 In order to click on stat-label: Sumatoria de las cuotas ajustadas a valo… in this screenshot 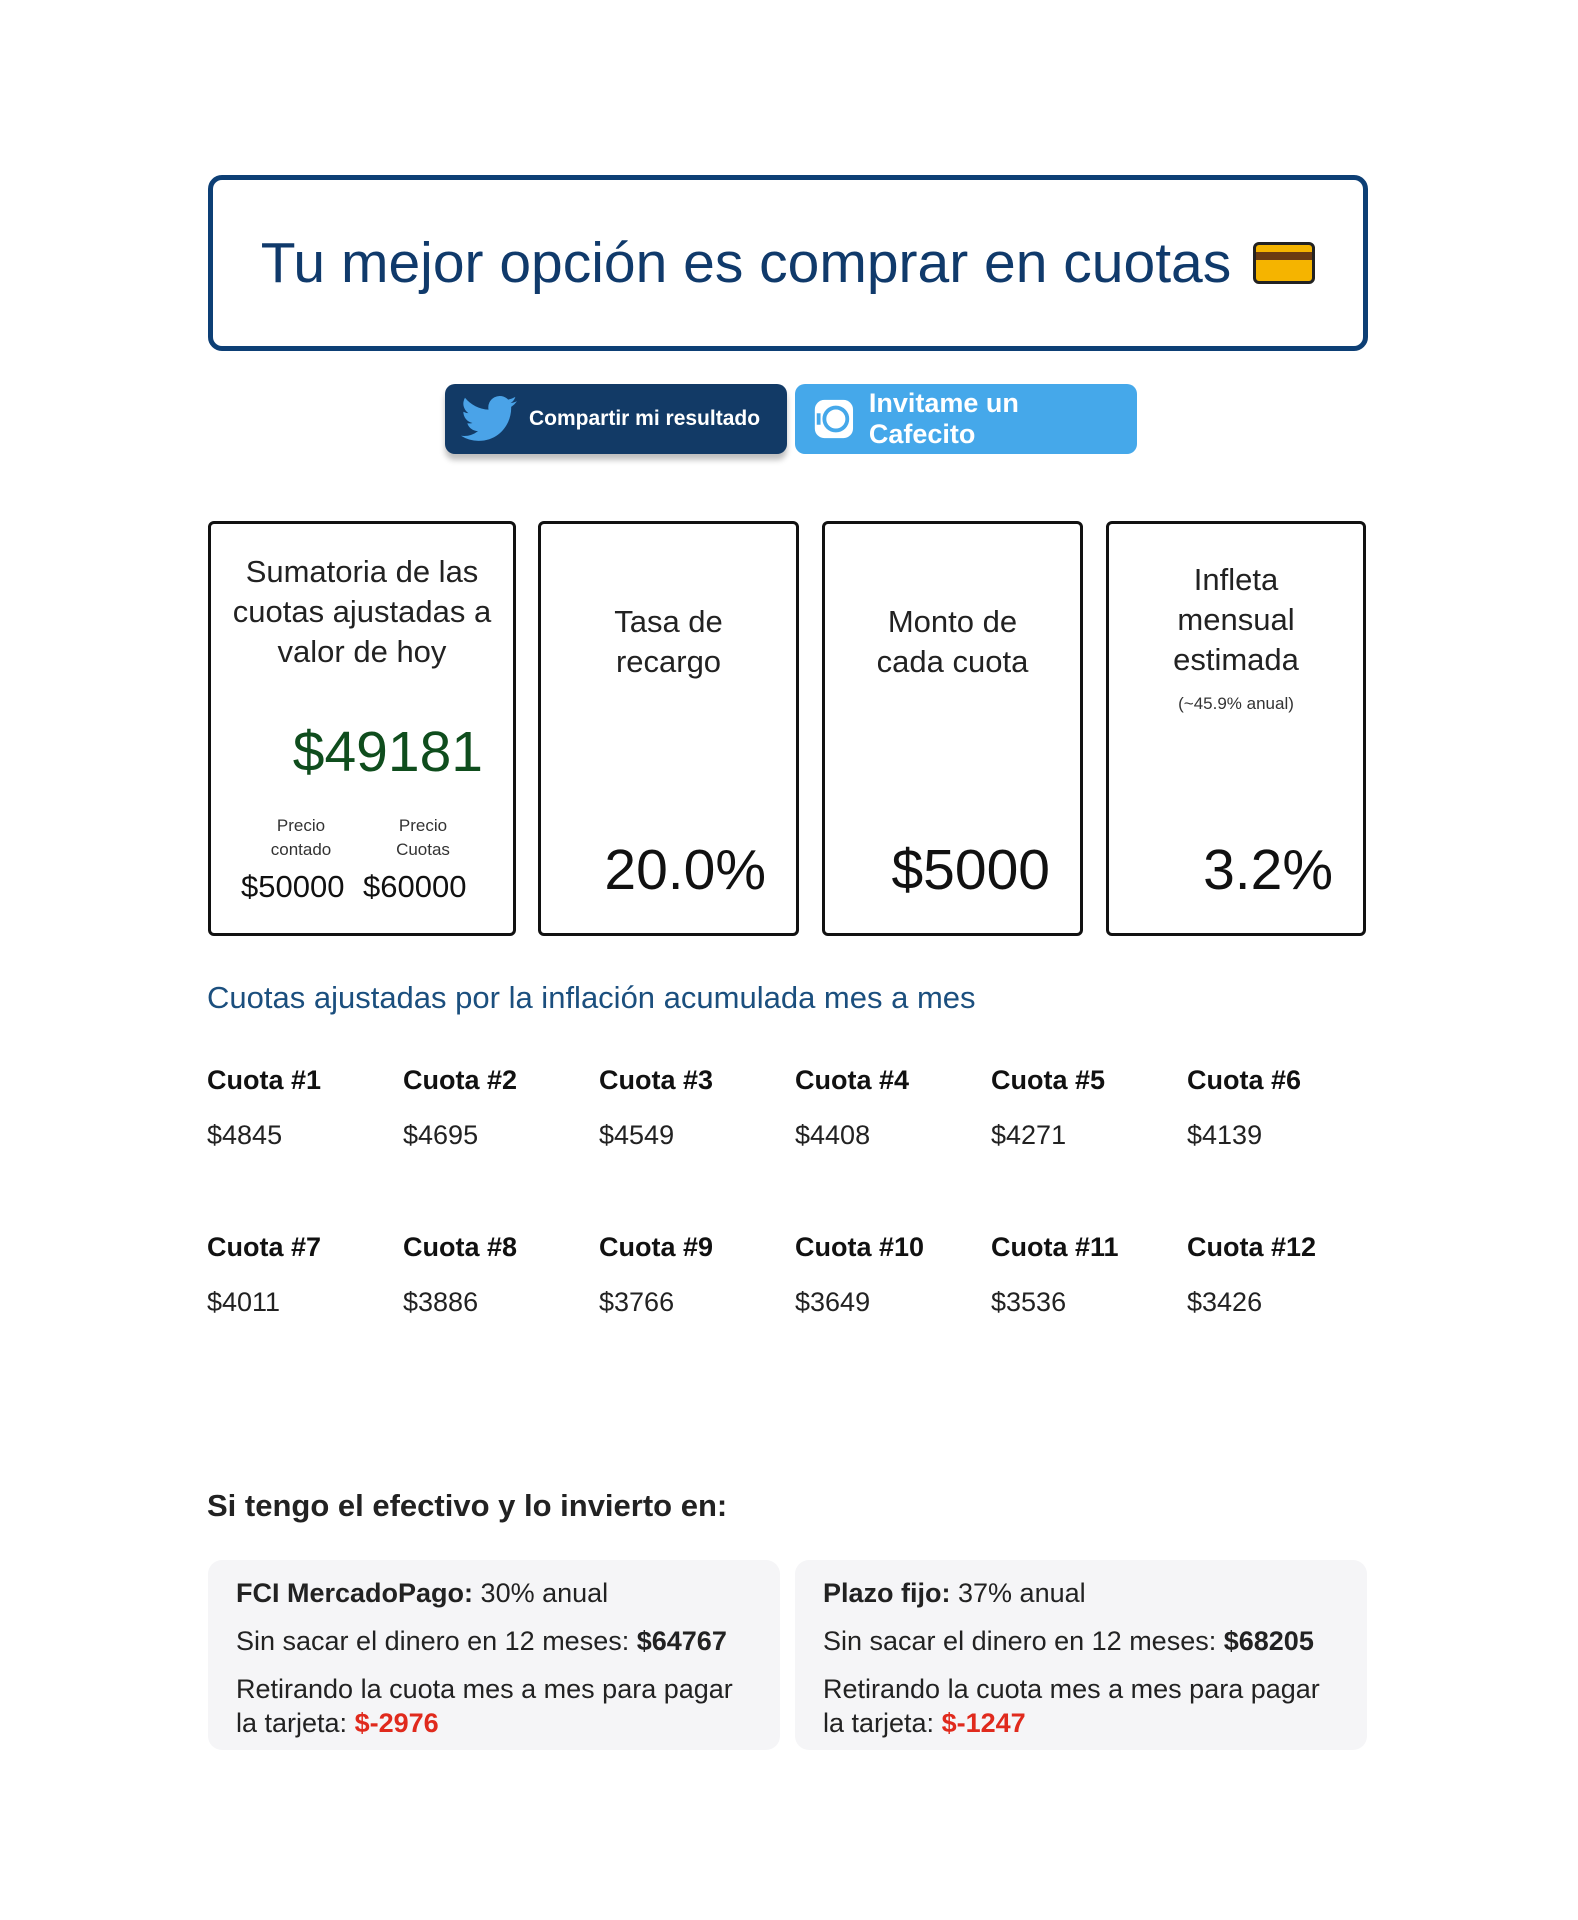, I will do `click(362, 611)`.